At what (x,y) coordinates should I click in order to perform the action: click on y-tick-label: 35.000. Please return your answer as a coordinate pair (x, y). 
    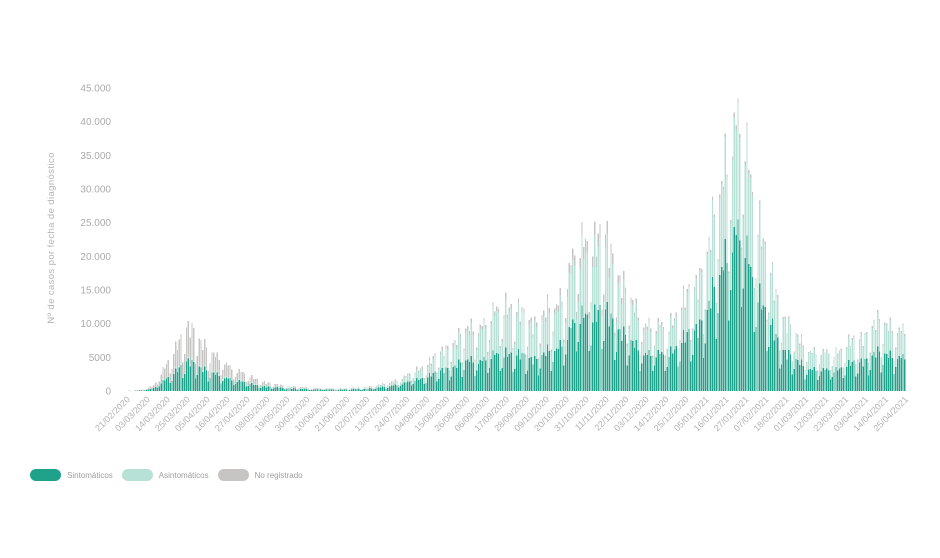
    Looking at the image, I should click on (95, 156).